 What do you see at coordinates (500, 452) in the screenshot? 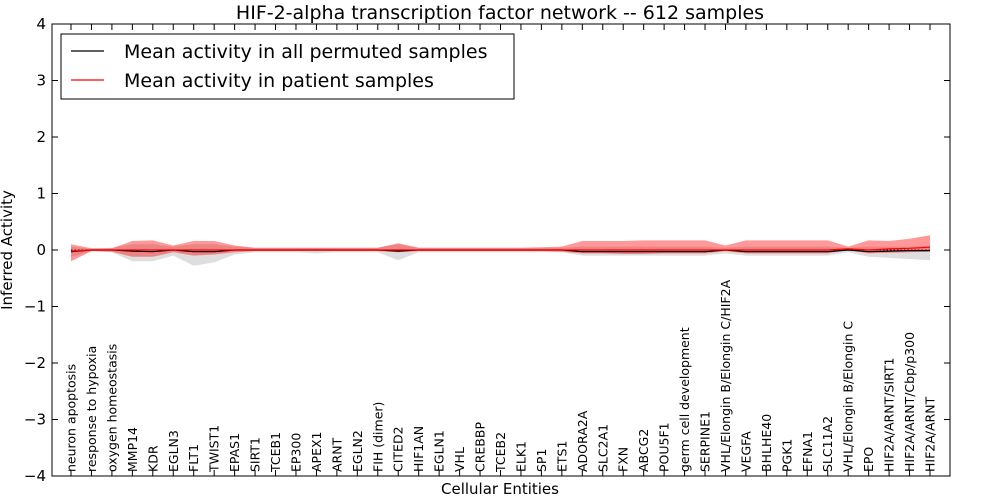
I see `category-label: TCEB2` at bounding box center [500, 452].